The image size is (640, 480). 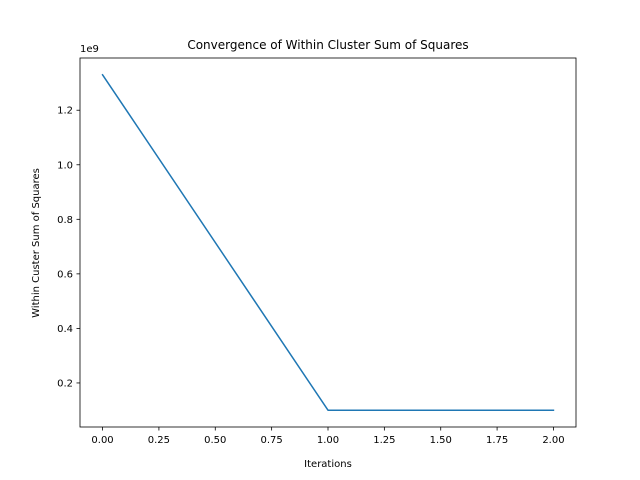 I want to click on x-axis-label: Iterations, so click(x=328, y=464).